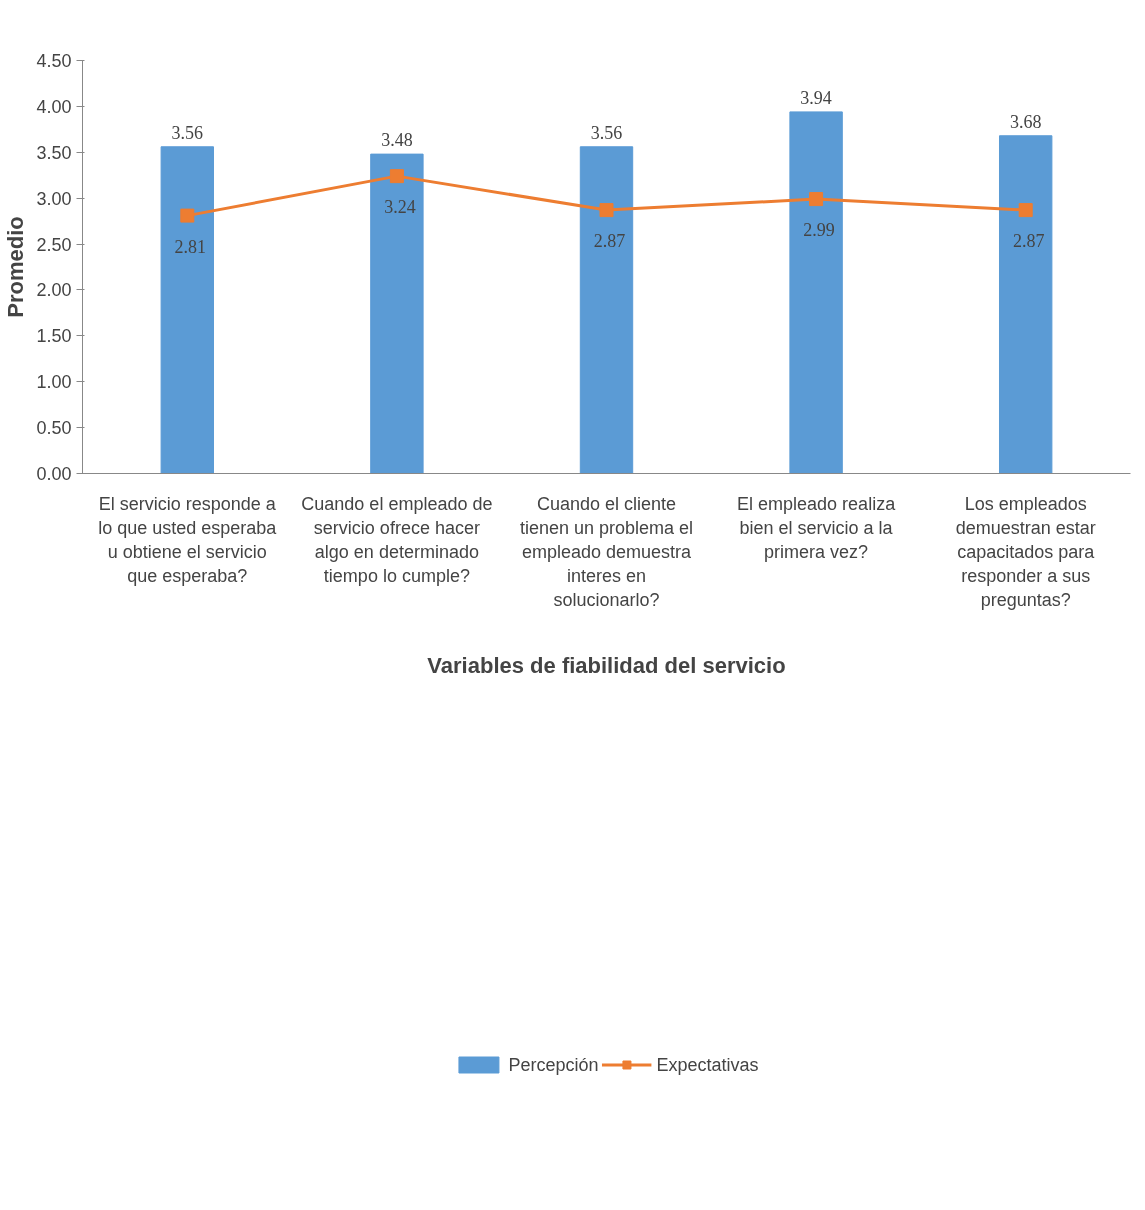 This screenshot has width=1145, height=1210. Describe the element at coordinates (54, 244) in the screenshot. I see `y-tick-label: 2.50` at that location.